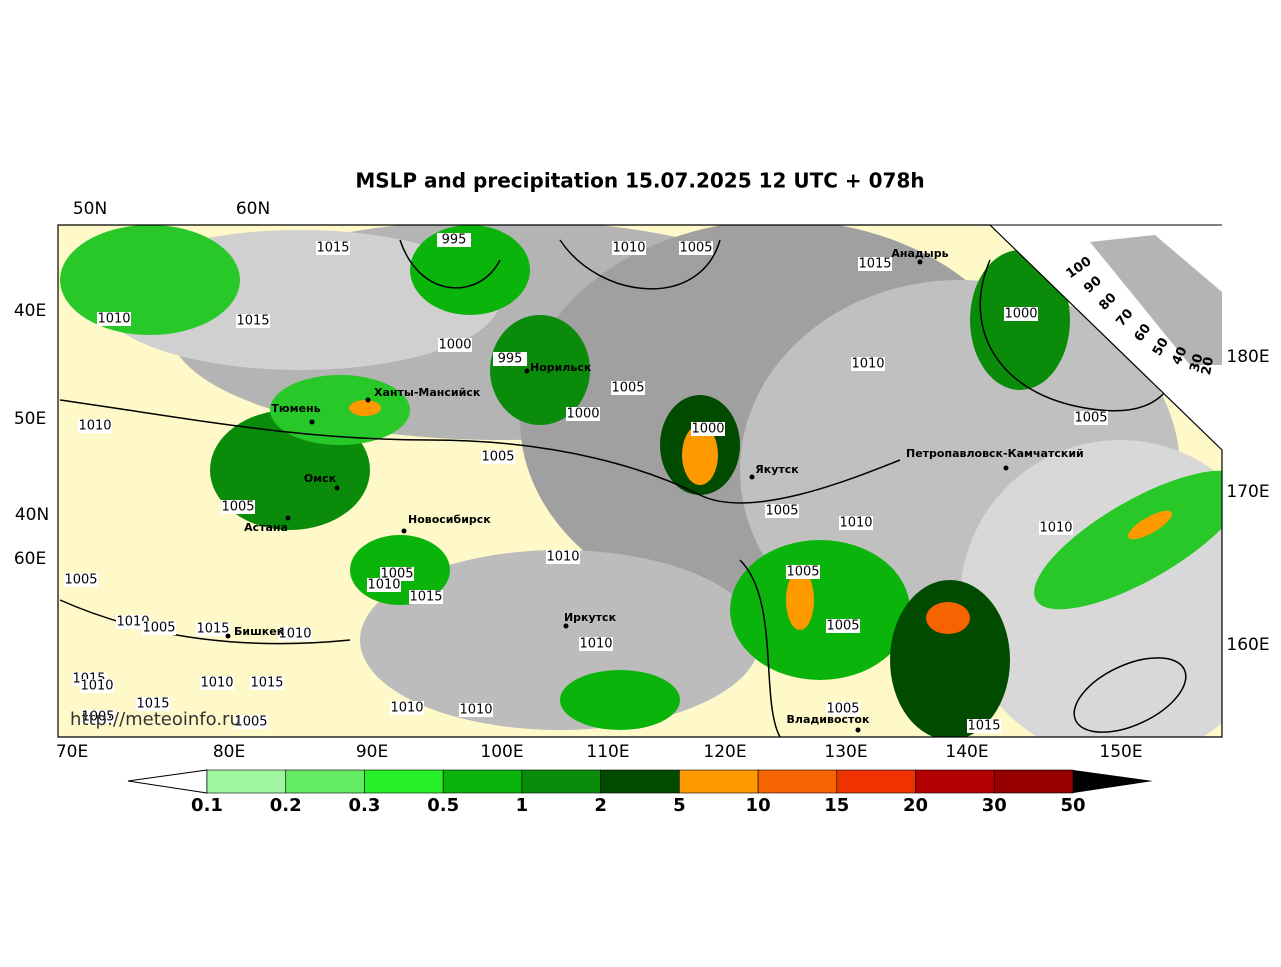 Image resolution: width=1281 pixels, height=967 pixels. Describe the element at coordinates (501, 752) in the screenshot. I see `graticule-label: 100E` at that location.